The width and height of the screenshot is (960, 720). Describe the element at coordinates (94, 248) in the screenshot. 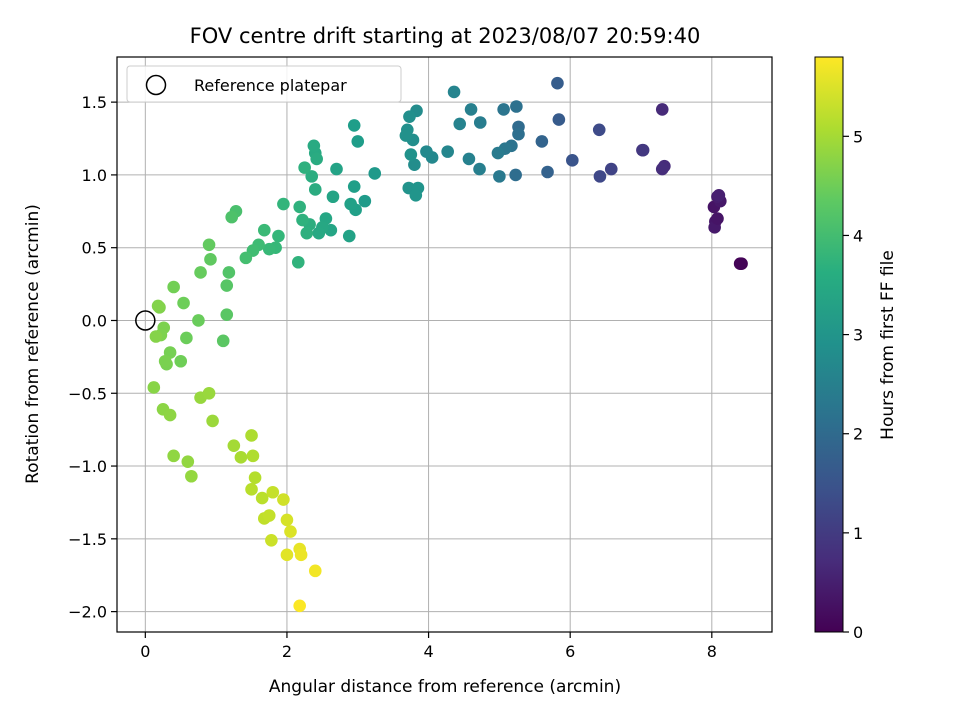

I see `y-tick-label: 0.5` at that location.